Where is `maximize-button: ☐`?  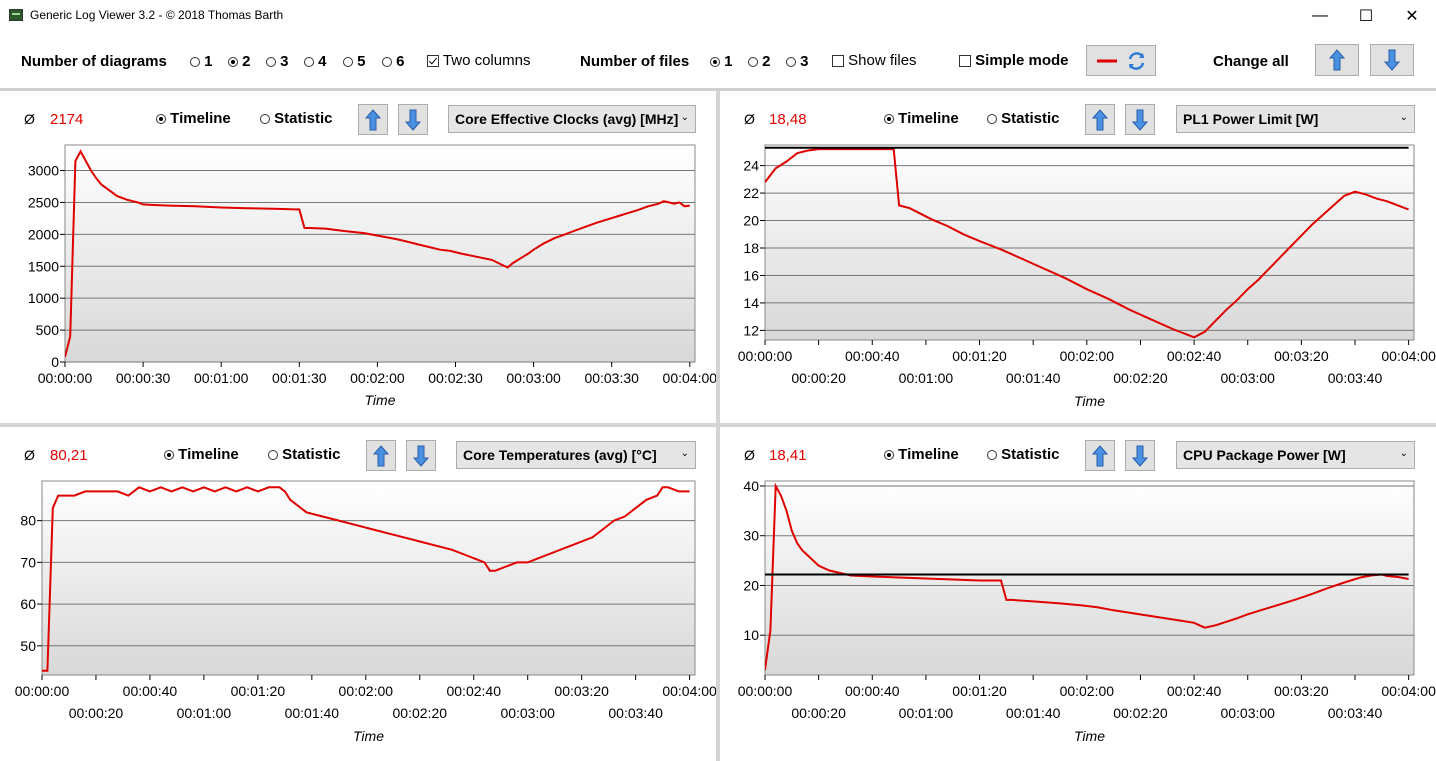
maximize-button: ☐ is located at coordinates (1366, 16).